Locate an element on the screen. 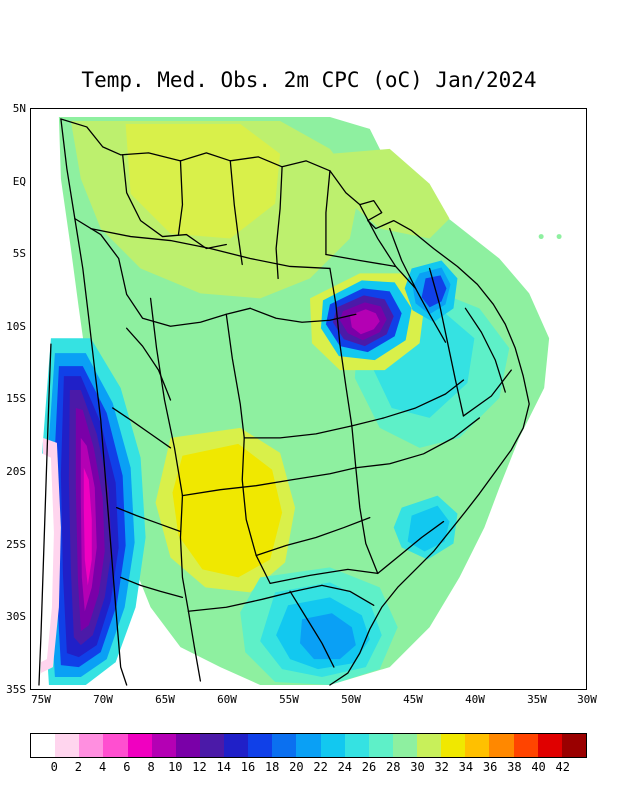  y-tick-10S: 10S is located at coordinates (16, 326).